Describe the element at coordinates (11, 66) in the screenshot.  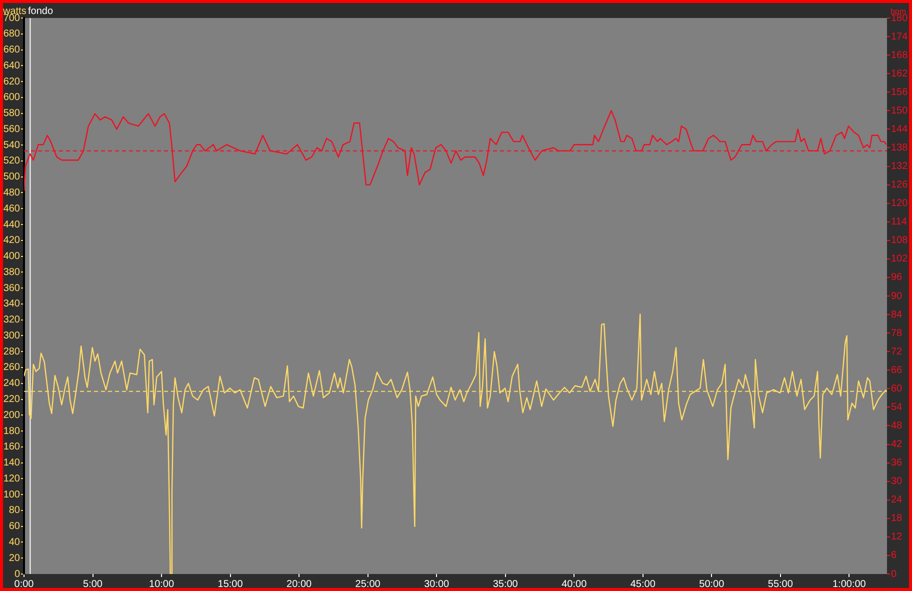
I see `y-tick-label: 640` at that location.